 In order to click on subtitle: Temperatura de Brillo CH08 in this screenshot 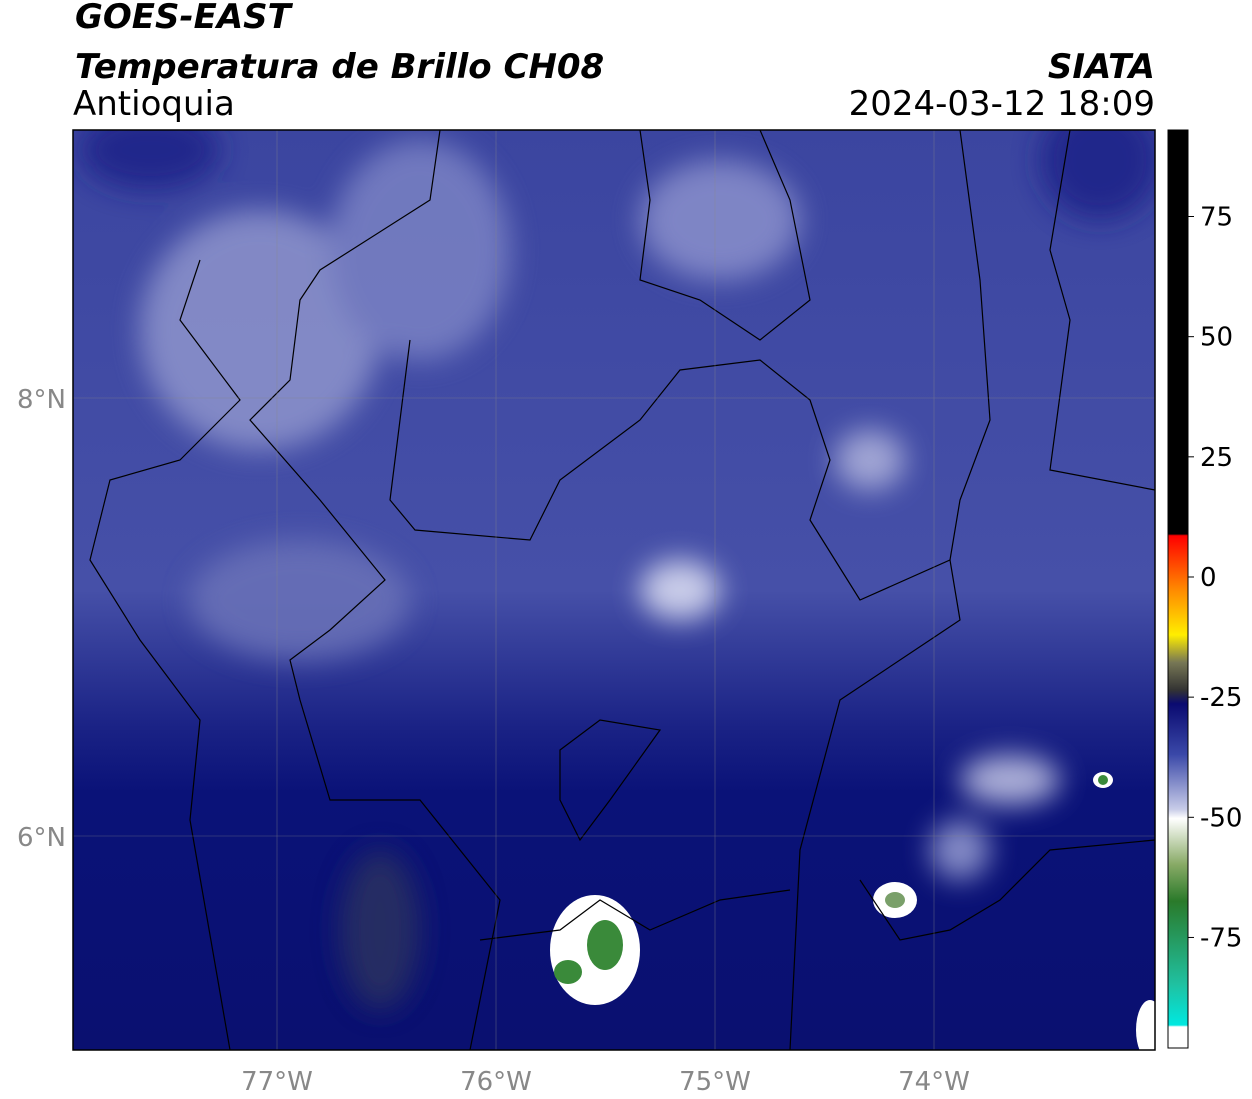, I will do `click(339, 67)`.